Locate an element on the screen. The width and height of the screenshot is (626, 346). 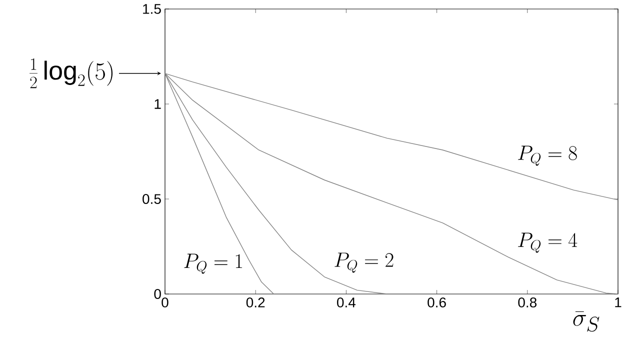
x-tick-label: 0.8 is located at coordinates (527, 303).